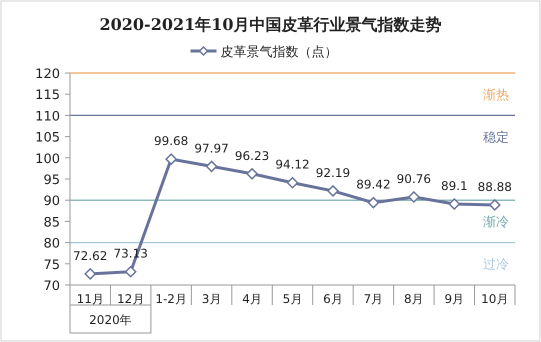  I want to click on title: 2020-2021年10月中国皮革行业景气指数走势, so click(271, 24).